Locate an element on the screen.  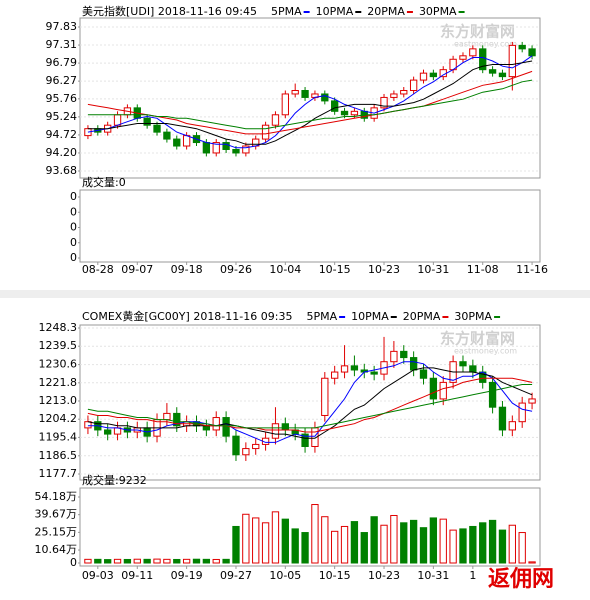
y-tick-label: 1239.5 is located at coordinates (58, 345).